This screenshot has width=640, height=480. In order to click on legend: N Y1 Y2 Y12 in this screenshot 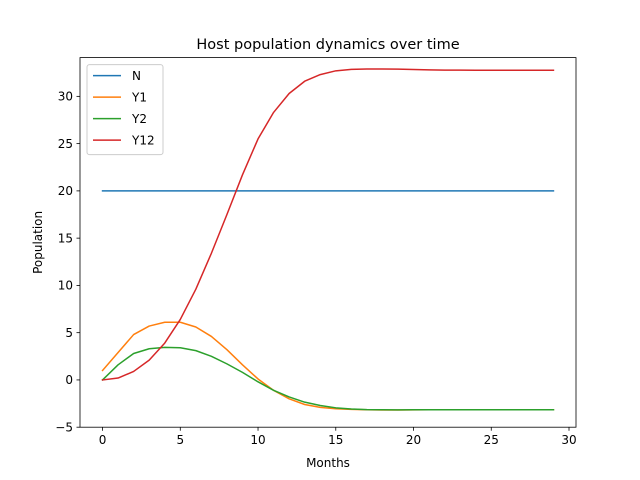, I will do `click(125, 110)`.